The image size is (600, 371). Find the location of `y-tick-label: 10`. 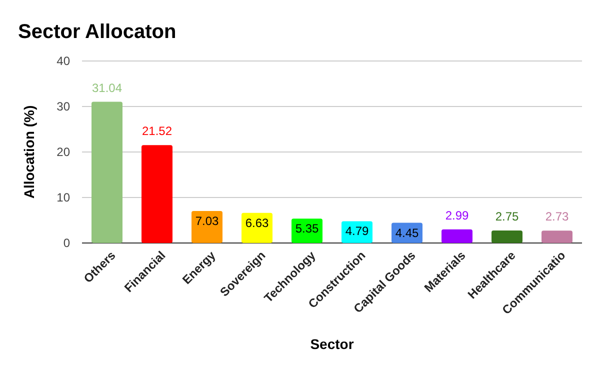

y-tick-label: 10 is located at coordinates (63, 197).